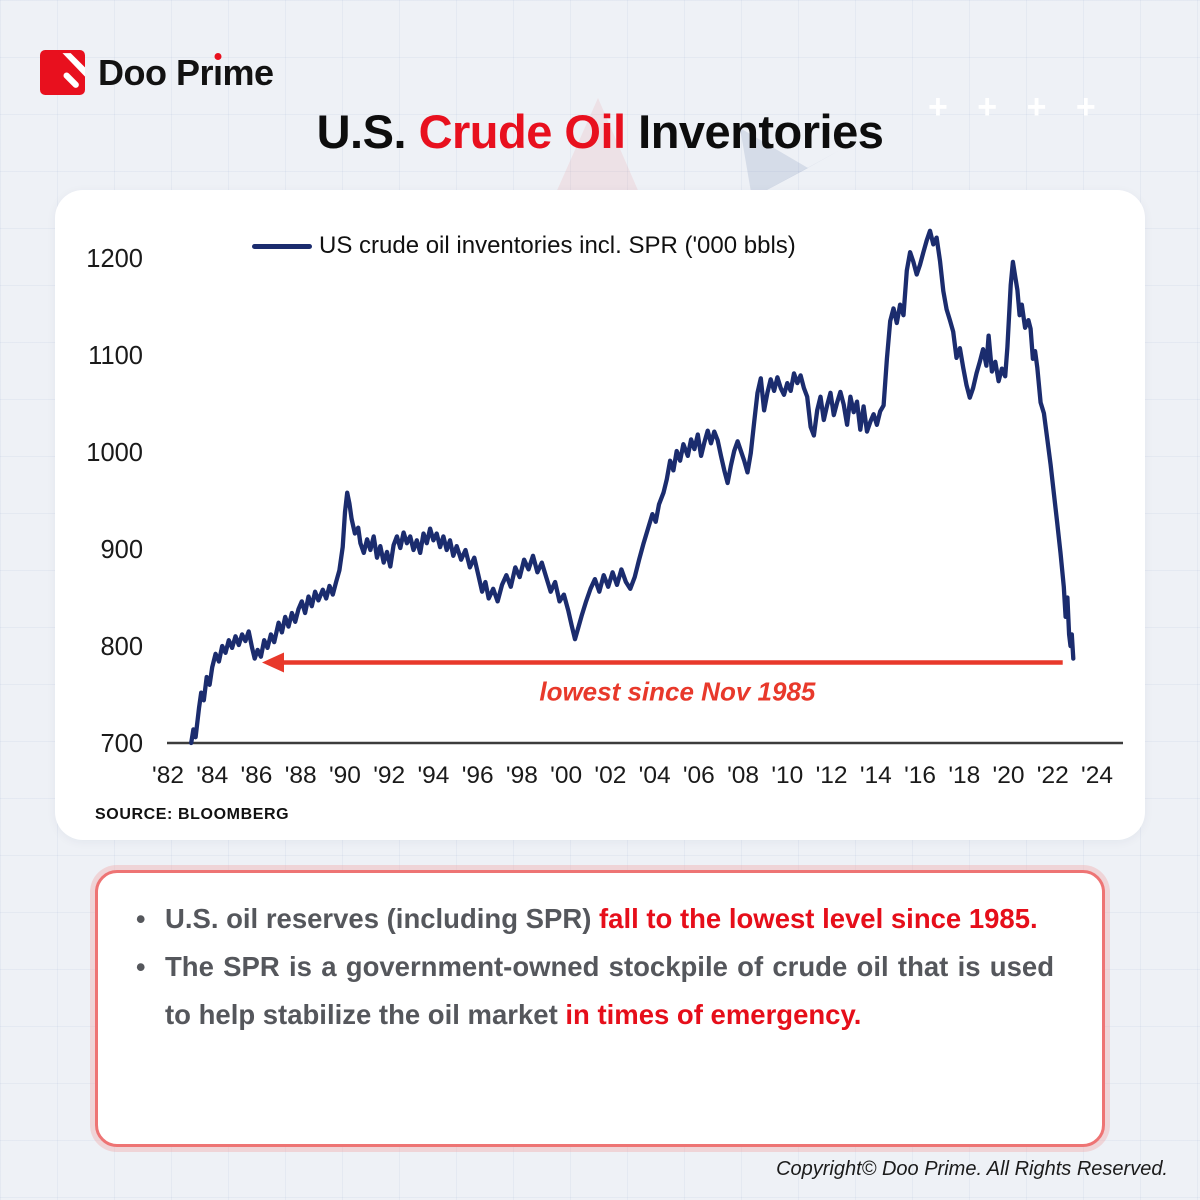 The height and width of the screenshot is (1200, 1200). What do you see at coordinates (522, 775) in the screenshot?
I see `x-tick-label: '98` at bounding box center [522, 775].